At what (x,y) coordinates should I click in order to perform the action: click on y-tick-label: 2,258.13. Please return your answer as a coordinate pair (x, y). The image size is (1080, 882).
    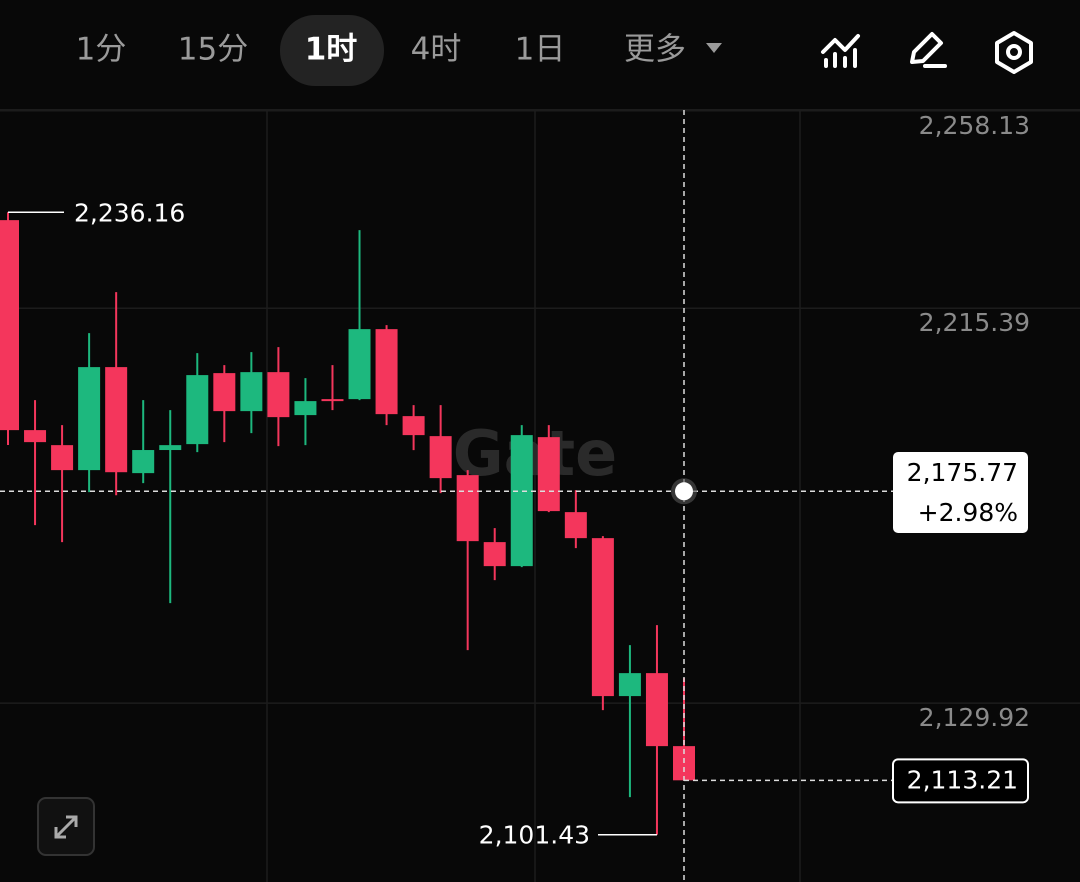
    Looking at the image, I should click on (974, 125).